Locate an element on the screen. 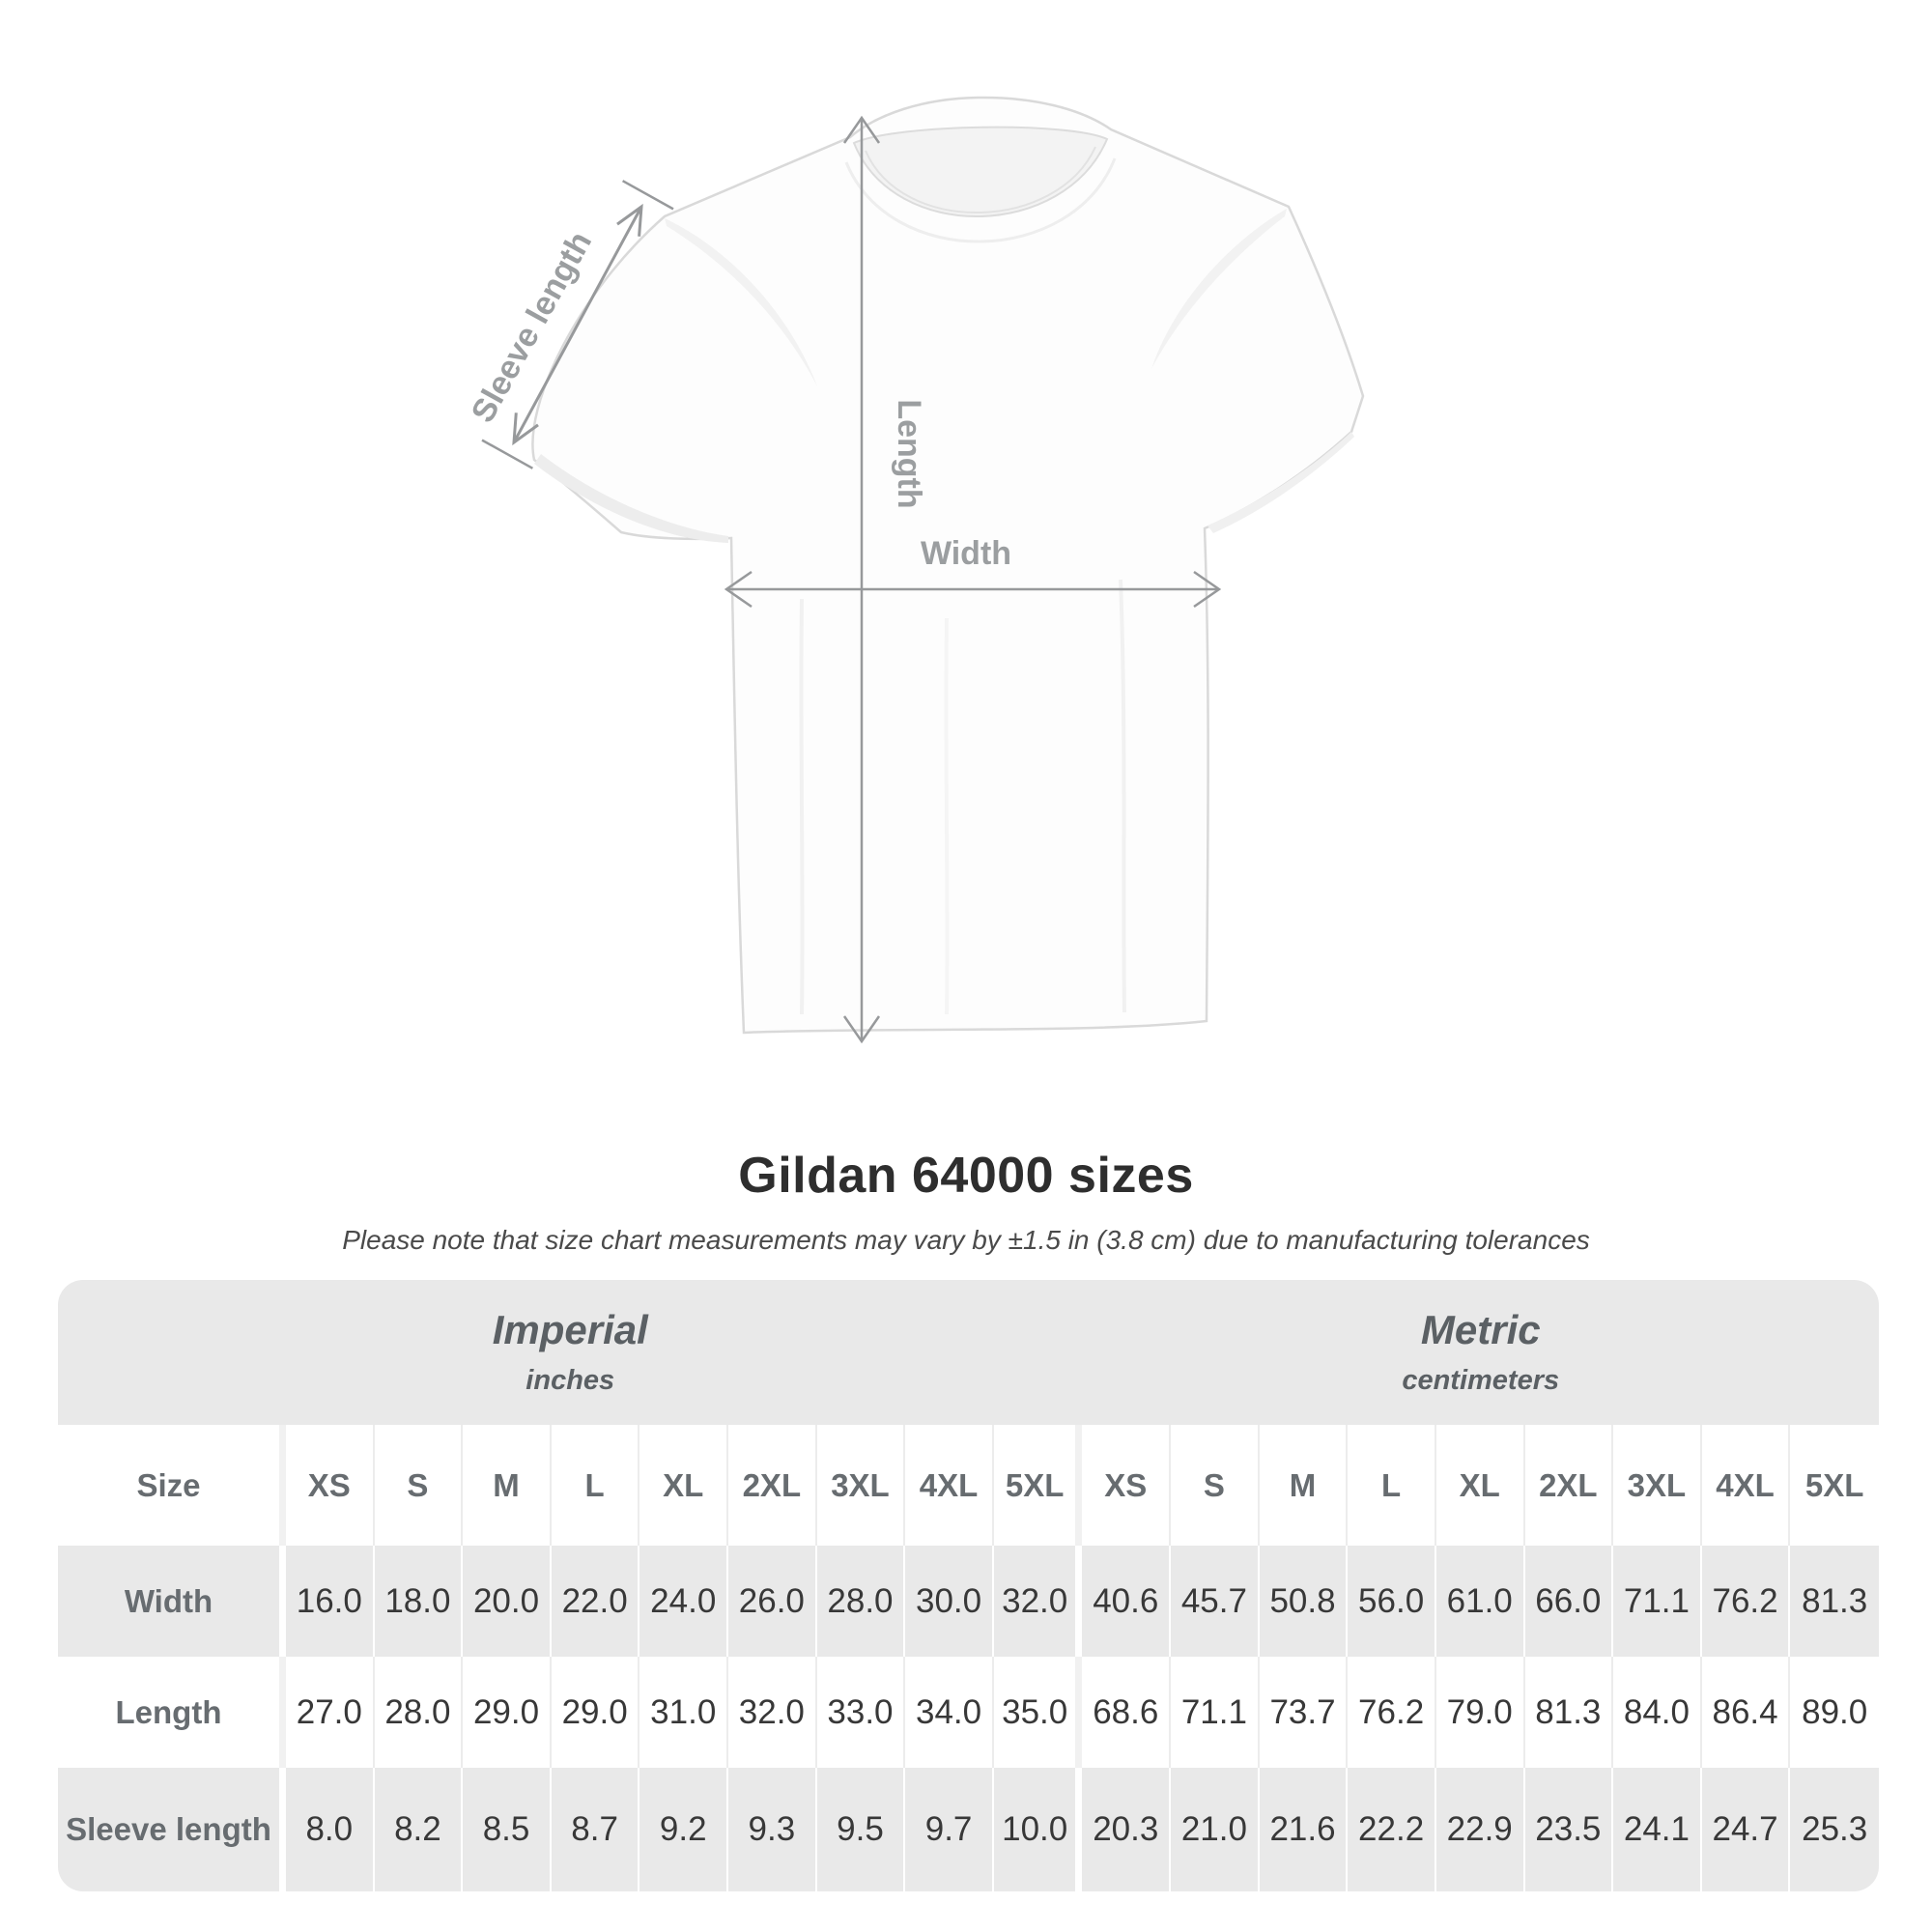  size-col-header-metric: 4XL is located at coordinates (1746, 1485).